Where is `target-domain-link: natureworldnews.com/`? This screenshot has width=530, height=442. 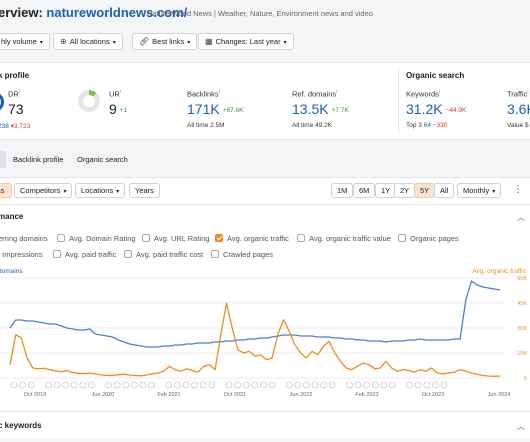
target-domain-link: natureworldnews.com/ is located at coordinates (117, 12).